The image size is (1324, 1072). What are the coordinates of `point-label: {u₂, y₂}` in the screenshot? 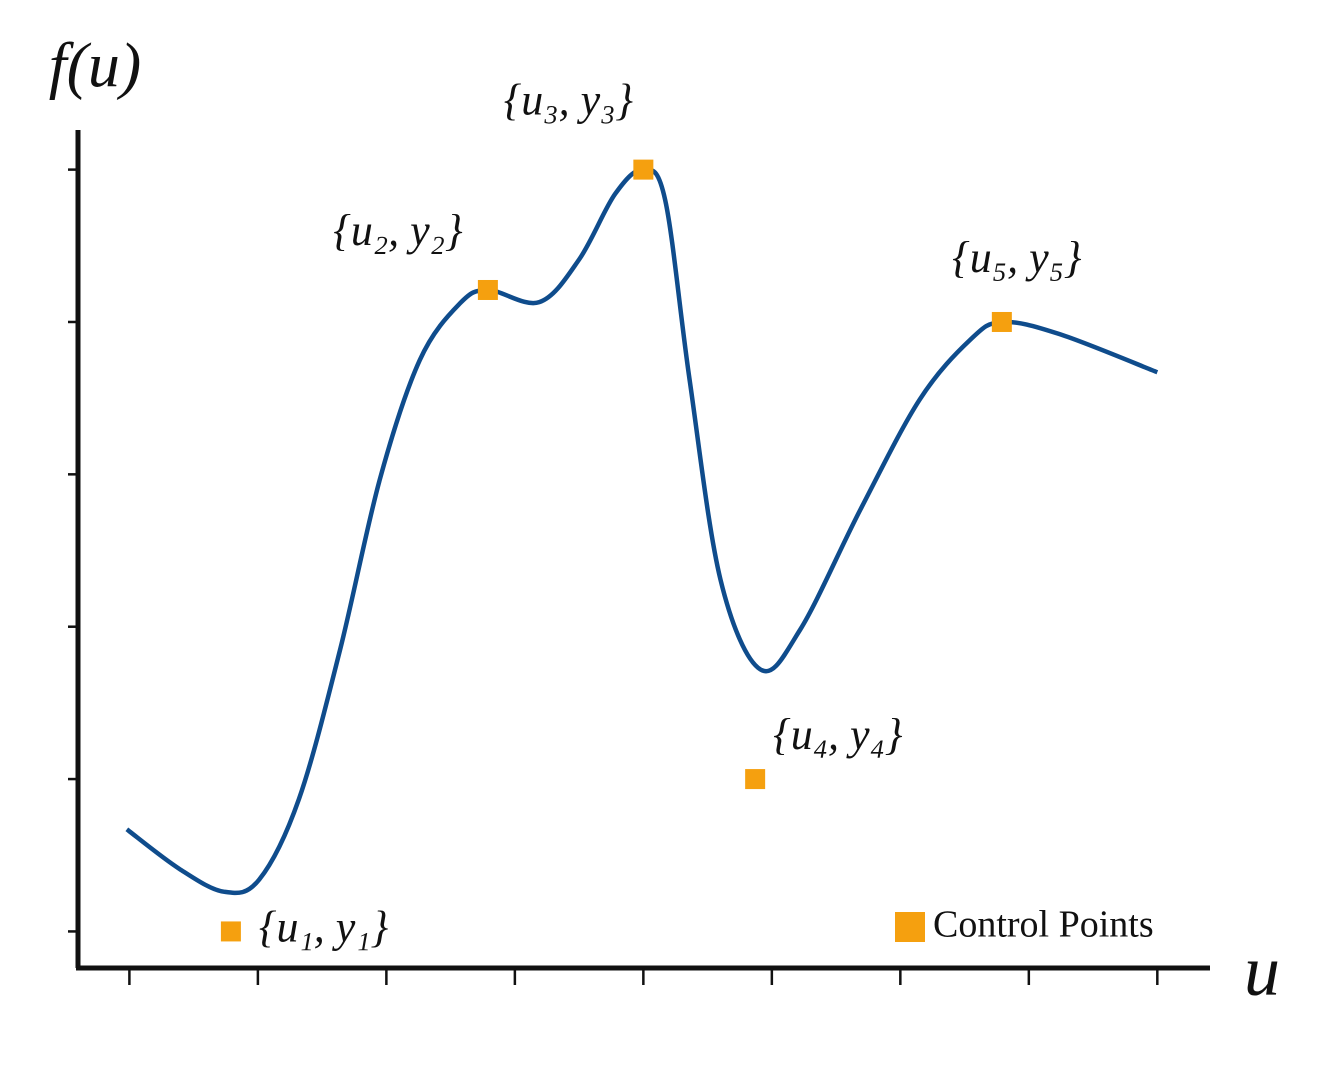 It's located at (398, 230).